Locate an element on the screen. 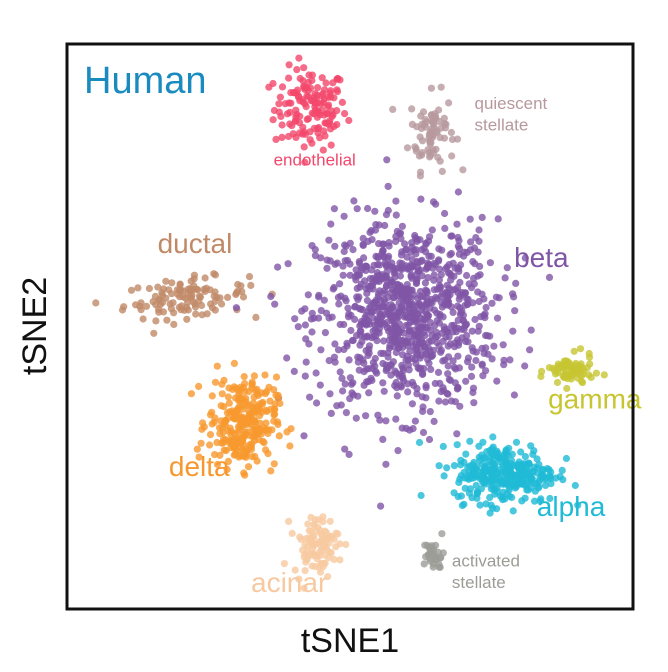 The width and height of the screenshot is (668, 672). cluster-label-gamma: gamma is located at coordinates (595, 398).